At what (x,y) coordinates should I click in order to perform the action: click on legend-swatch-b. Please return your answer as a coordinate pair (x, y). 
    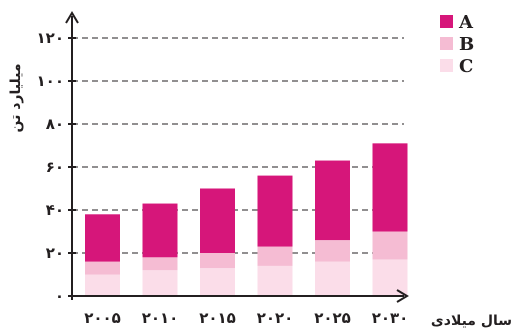
    Looking at the image, I should click on (446, 43).